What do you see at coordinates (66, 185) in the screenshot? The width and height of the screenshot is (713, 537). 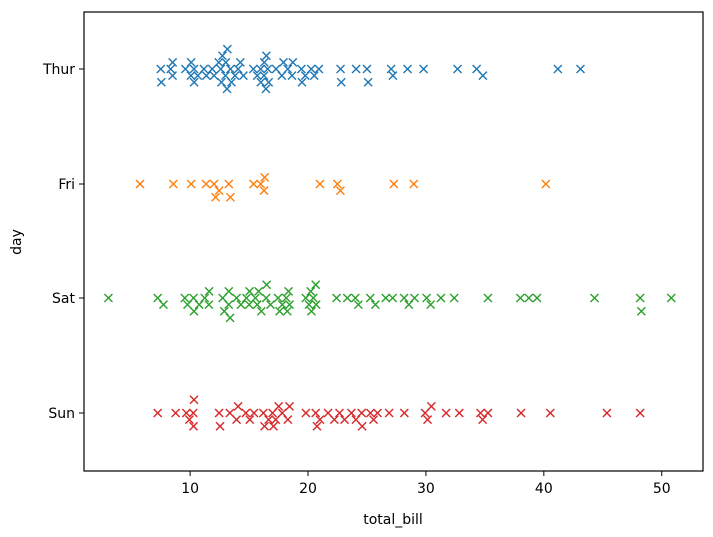 I see `y-tick-label-fri: Fri` at bounding box center [66, 185].